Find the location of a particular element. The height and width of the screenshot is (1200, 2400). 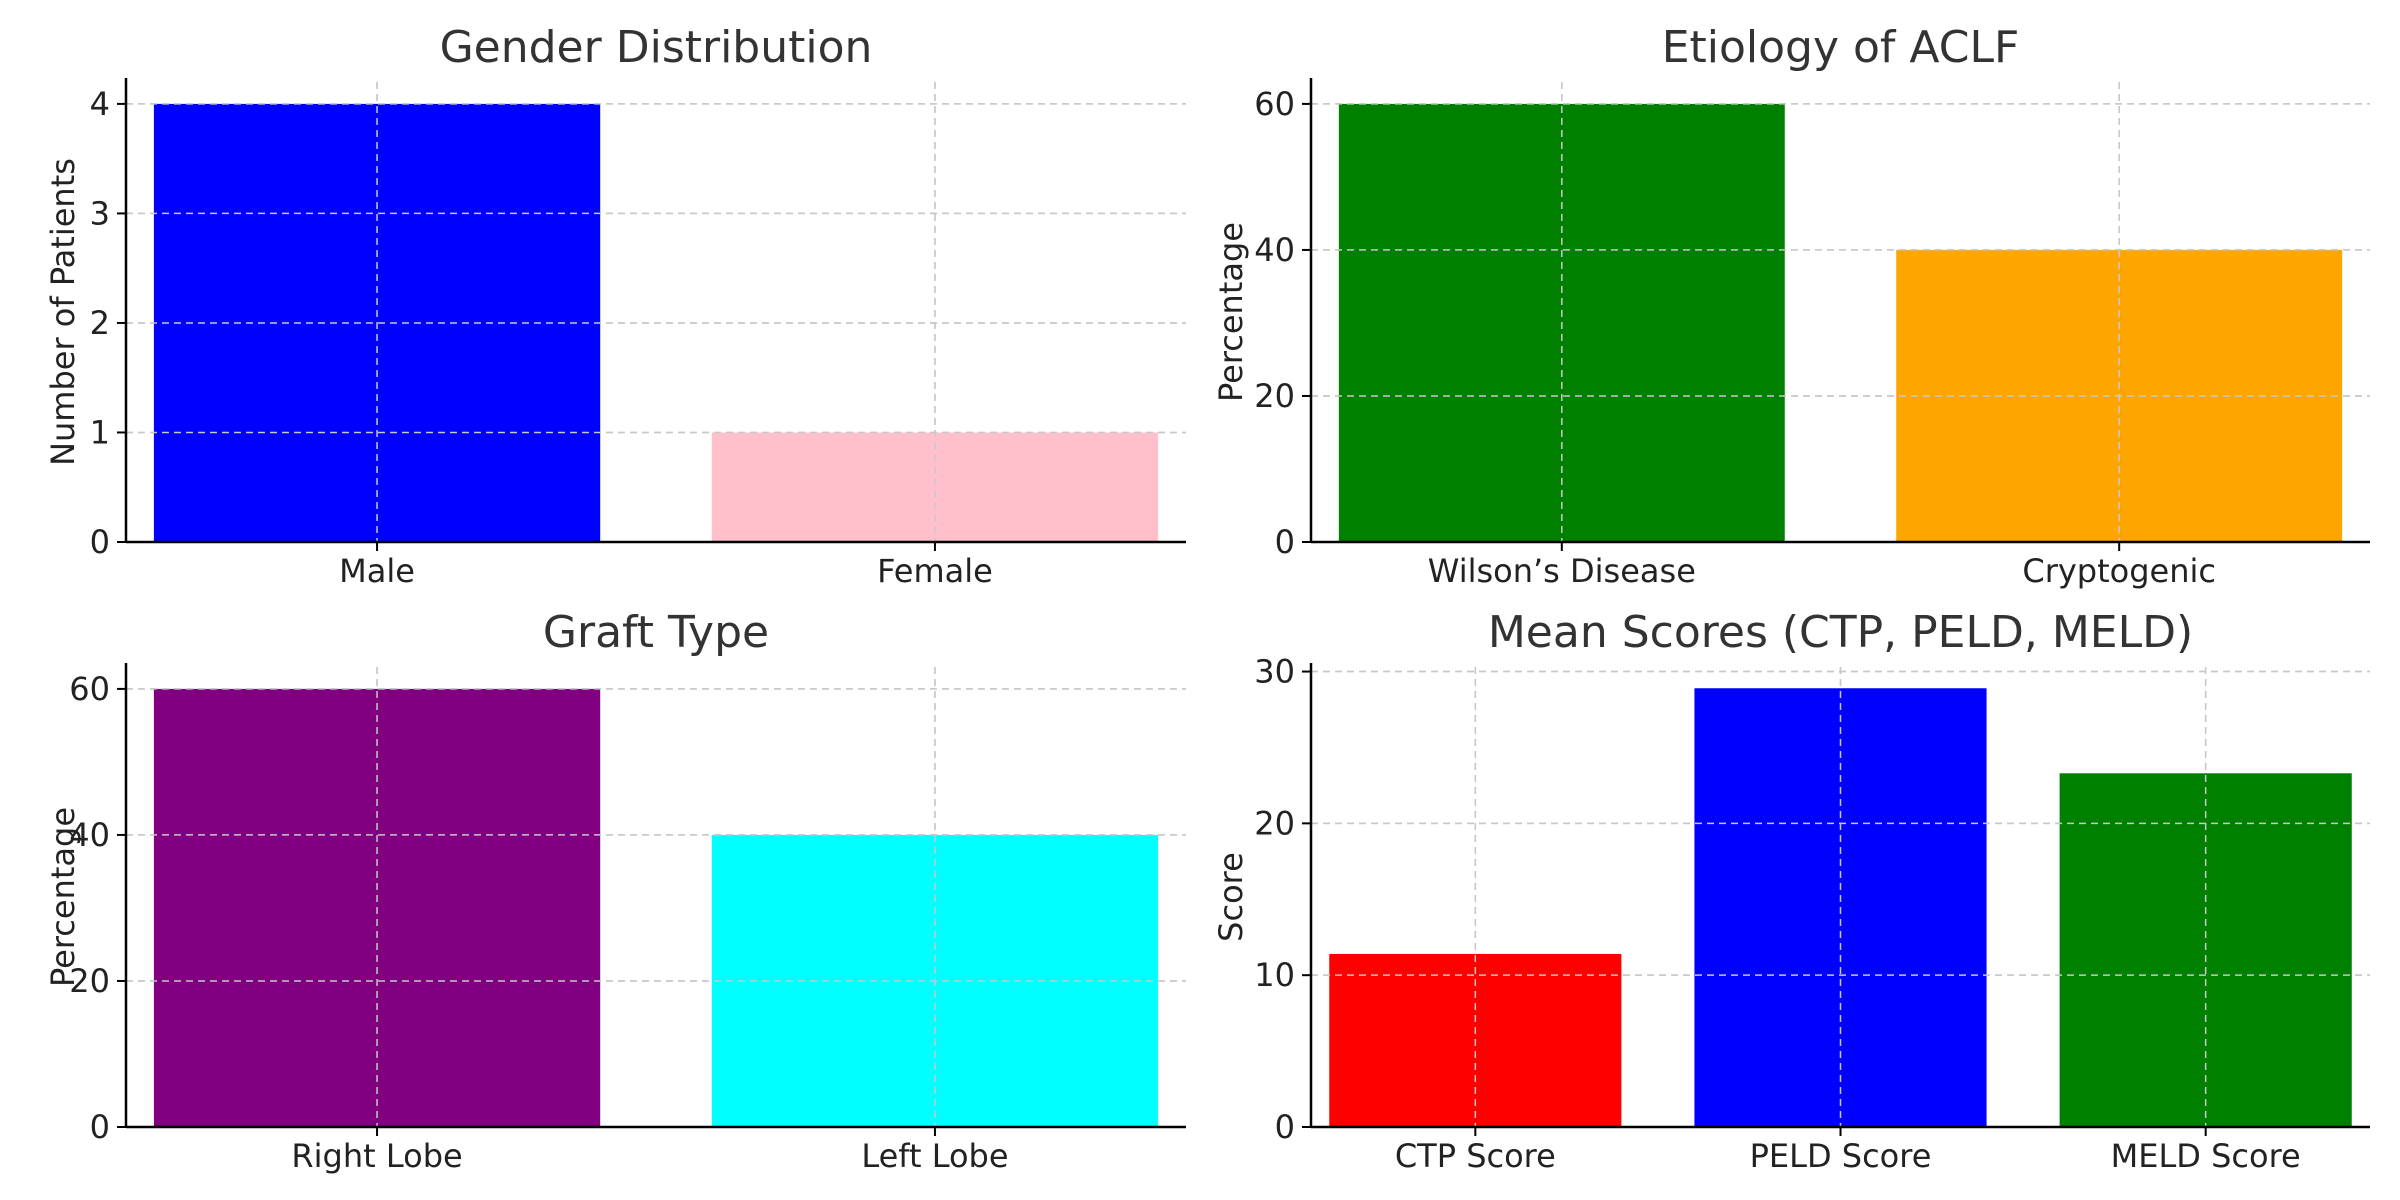

x-tick-label: Left Lobe is located at coordinates (934, 1156).